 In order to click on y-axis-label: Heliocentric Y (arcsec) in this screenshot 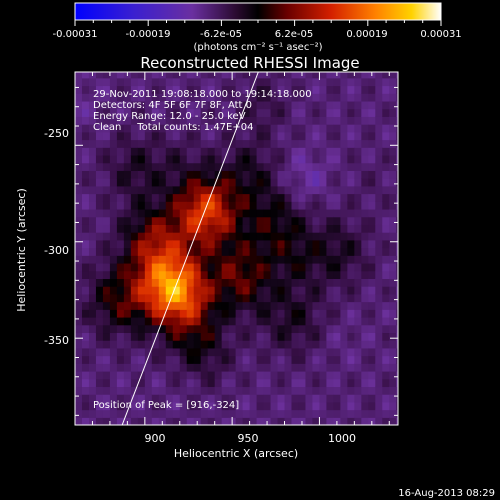, I will do `click(21, 250)`.